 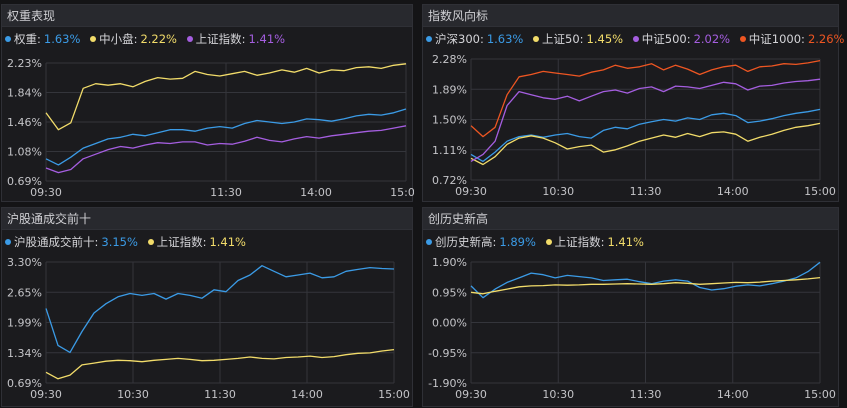 What do you see at coordinates (449, 59) in the screenshot?
I see `y-tick-label: 2.28%` at bounding box center [449, 59].